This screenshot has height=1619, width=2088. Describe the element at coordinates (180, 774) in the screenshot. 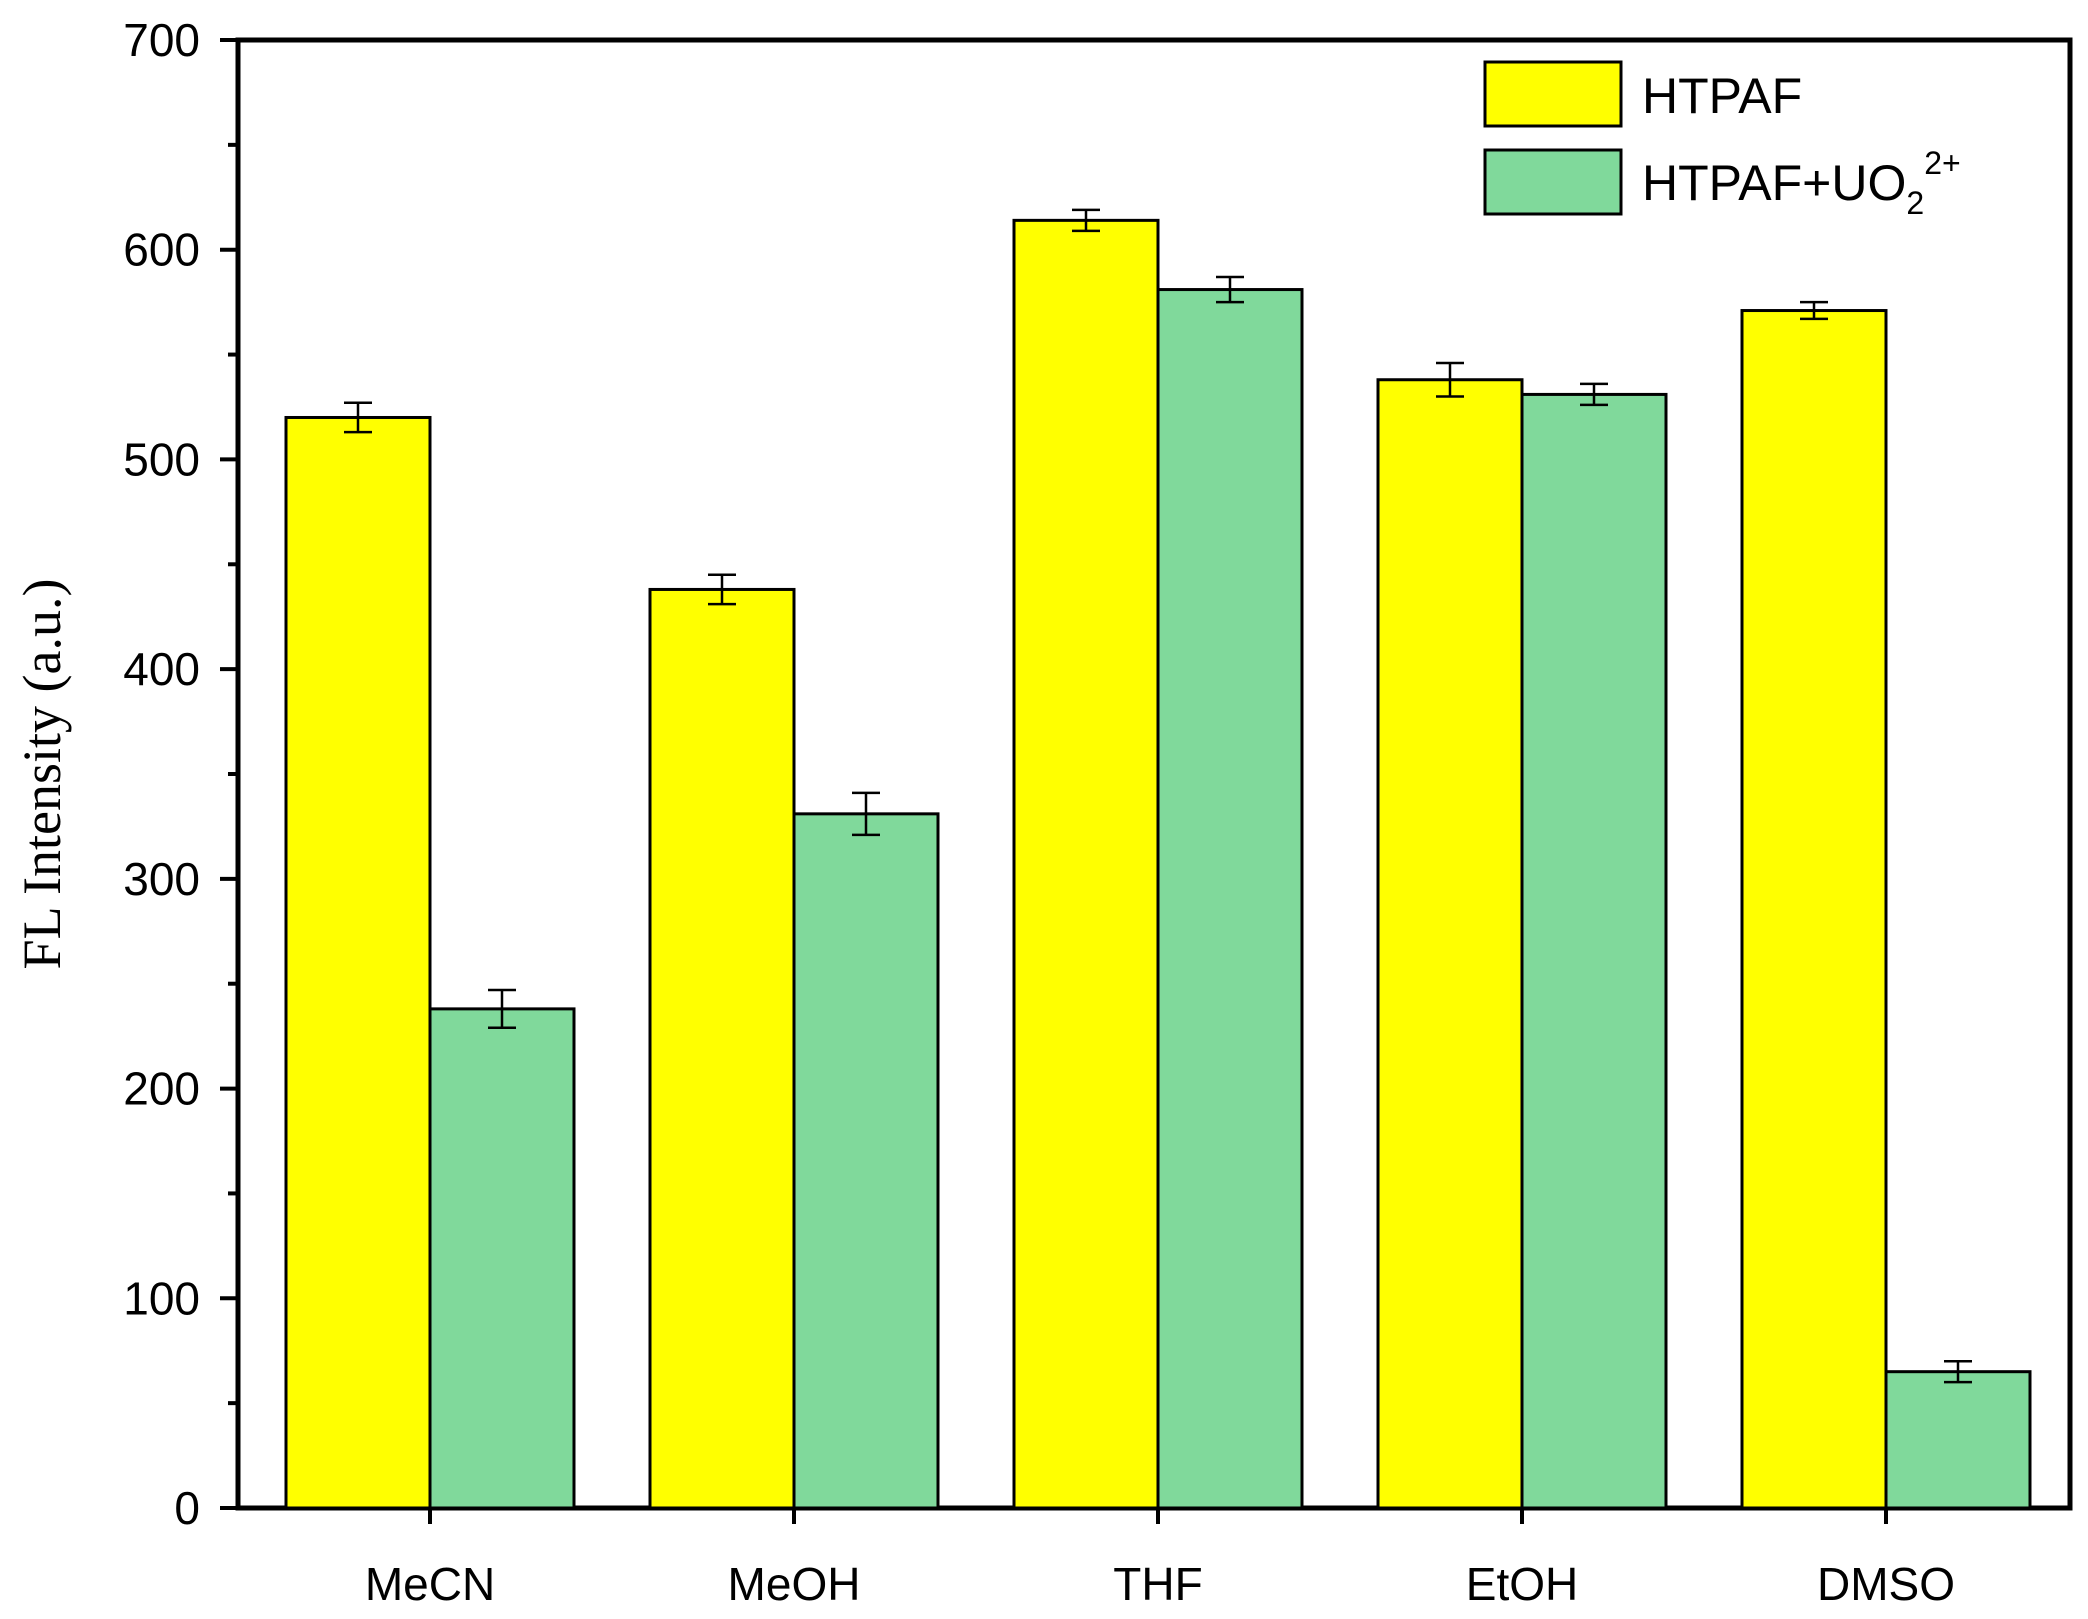

I see `y-axis: 0 100 200 300 400 500 600 700` at that location.